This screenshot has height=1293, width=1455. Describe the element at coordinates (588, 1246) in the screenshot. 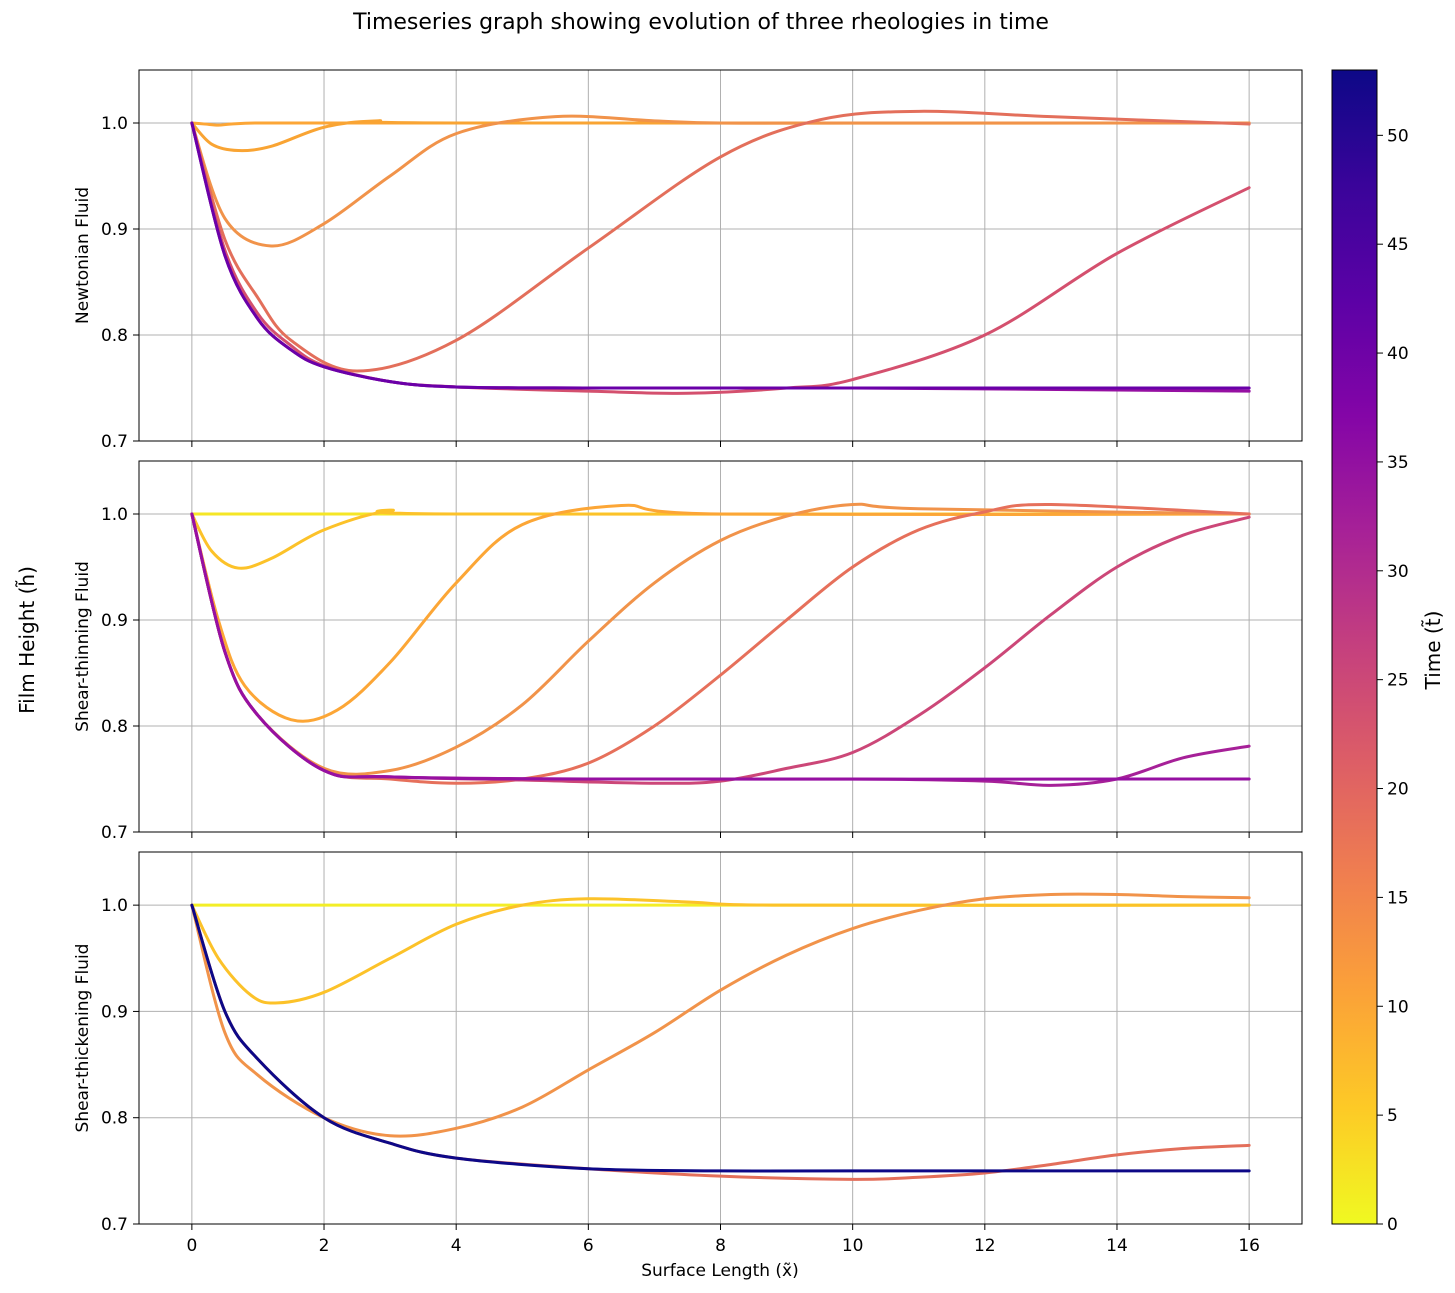

I see `x-tick-label: 6` at that location.